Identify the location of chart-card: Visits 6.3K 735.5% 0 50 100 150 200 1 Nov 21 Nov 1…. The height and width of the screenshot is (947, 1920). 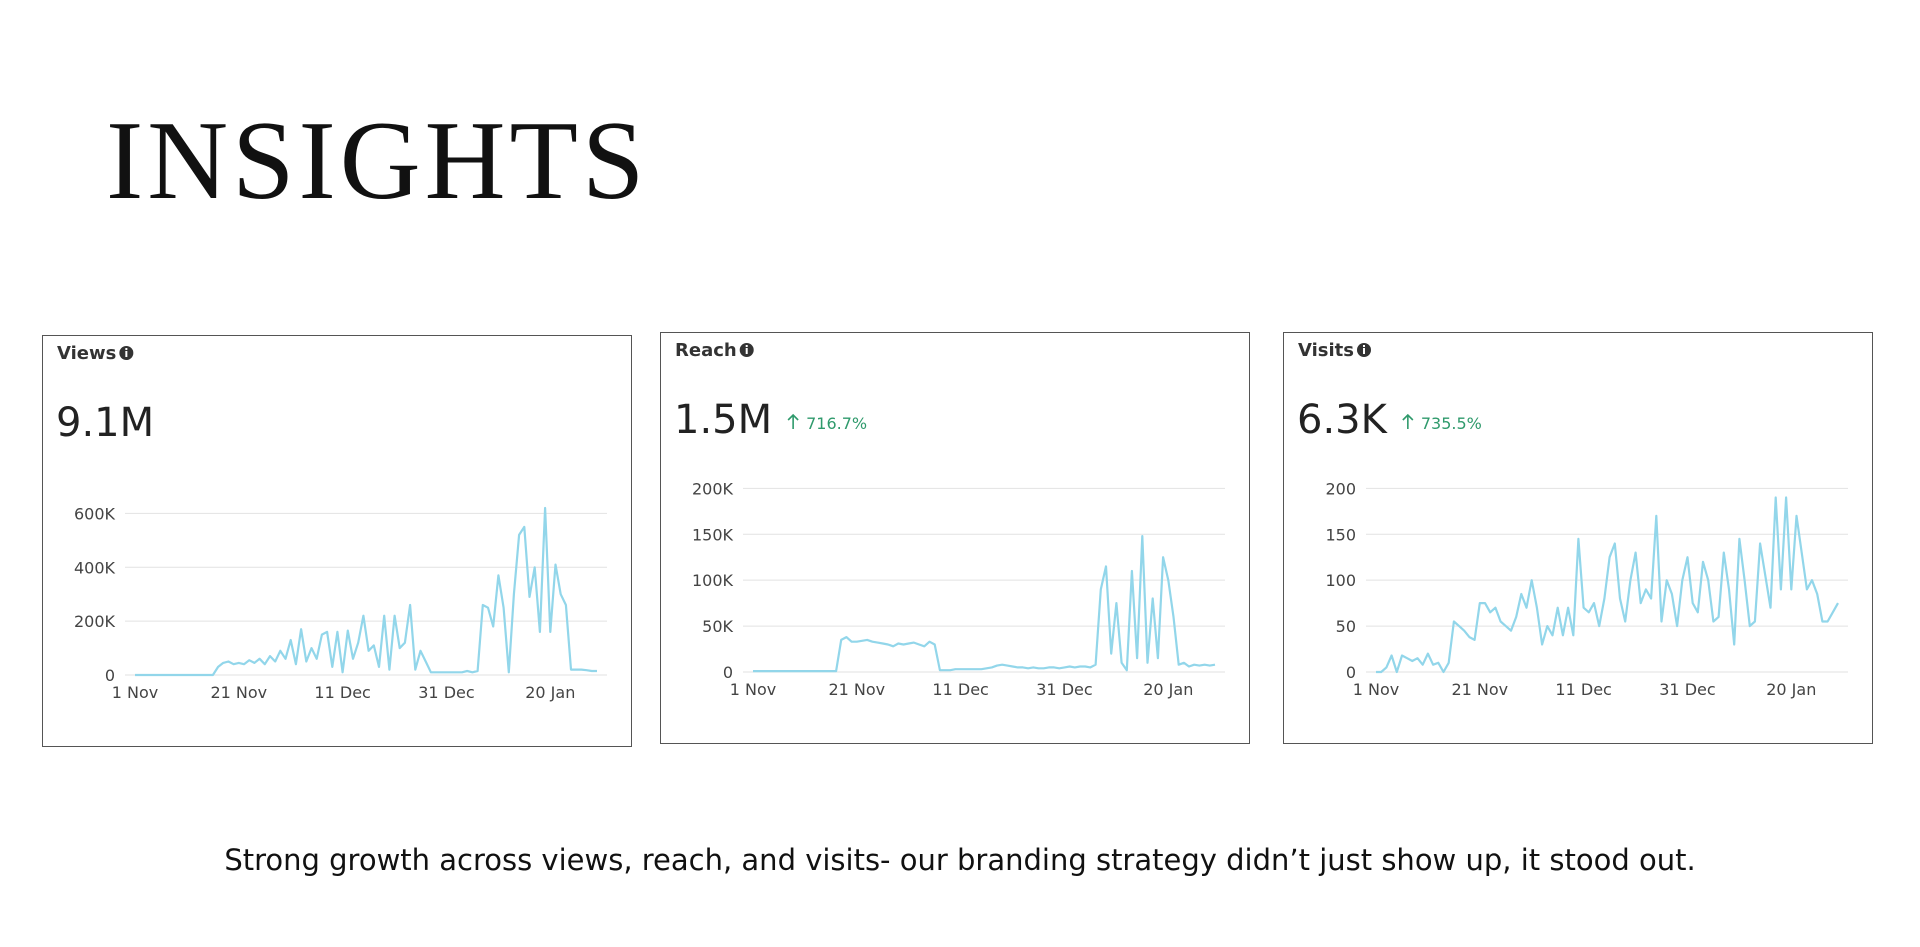
(1578, 538).